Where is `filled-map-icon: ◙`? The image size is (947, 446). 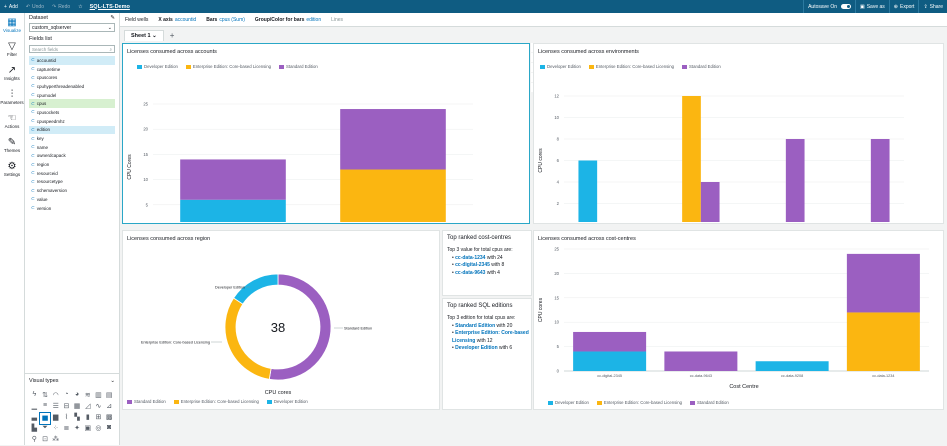
filled-map-icon: ◙ is located at coordinates (109, 427).